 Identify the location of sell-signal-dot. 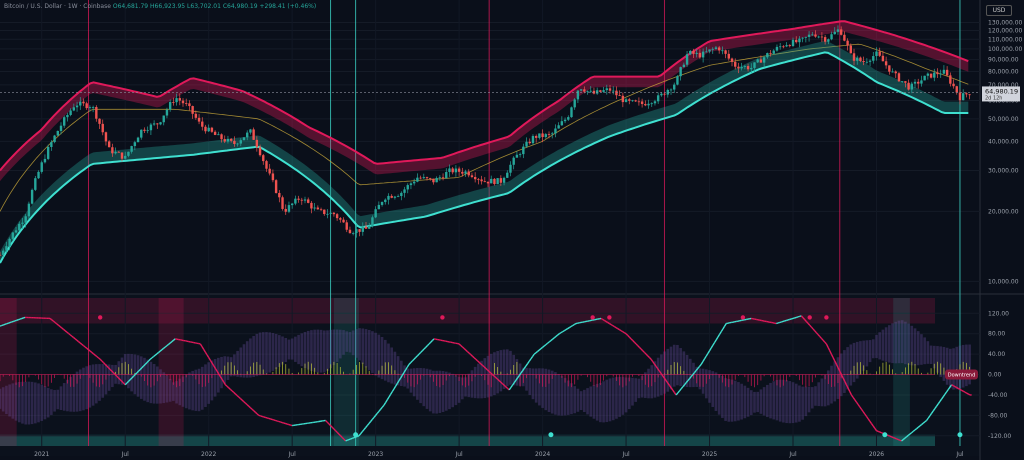
(743, 317).